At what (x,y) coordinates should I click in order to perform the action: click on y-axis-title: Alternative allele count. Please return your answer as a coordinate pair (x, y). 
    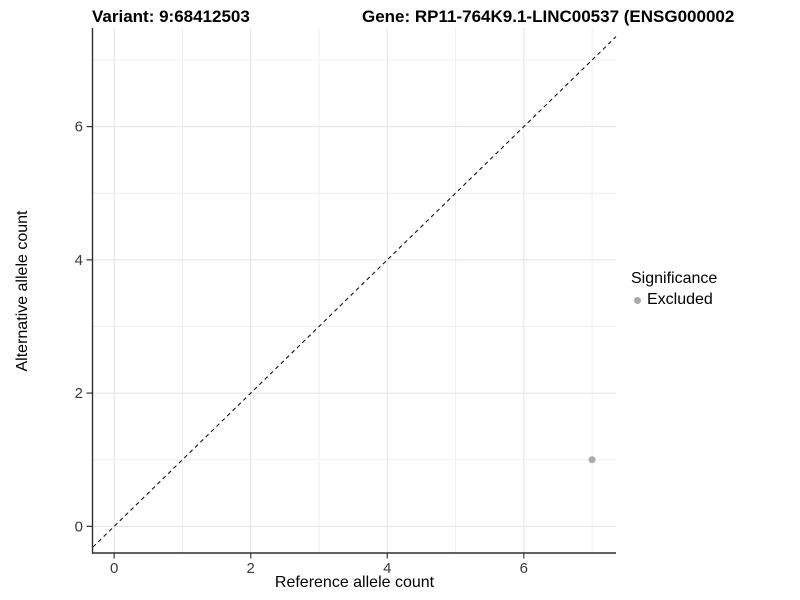
    Looking at the image, I should click on (22, 291).